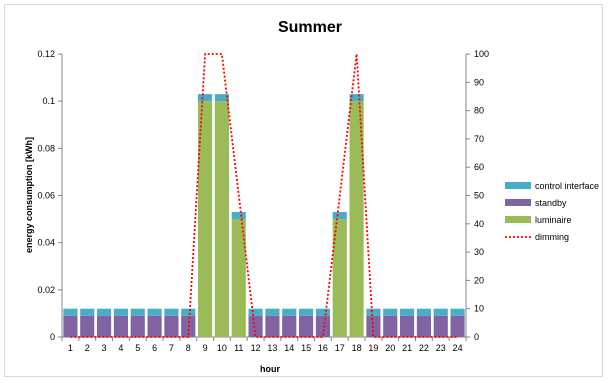  I want to click on legend-label-luminaire: luminaire, so click(553, 220).